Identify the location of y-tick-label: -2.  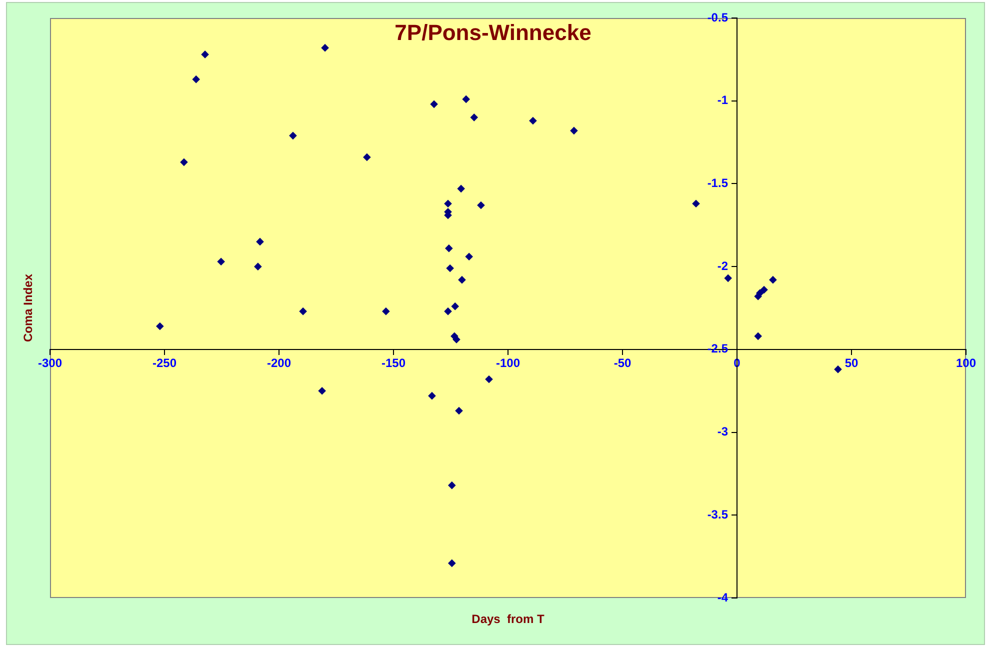
(722, 265).